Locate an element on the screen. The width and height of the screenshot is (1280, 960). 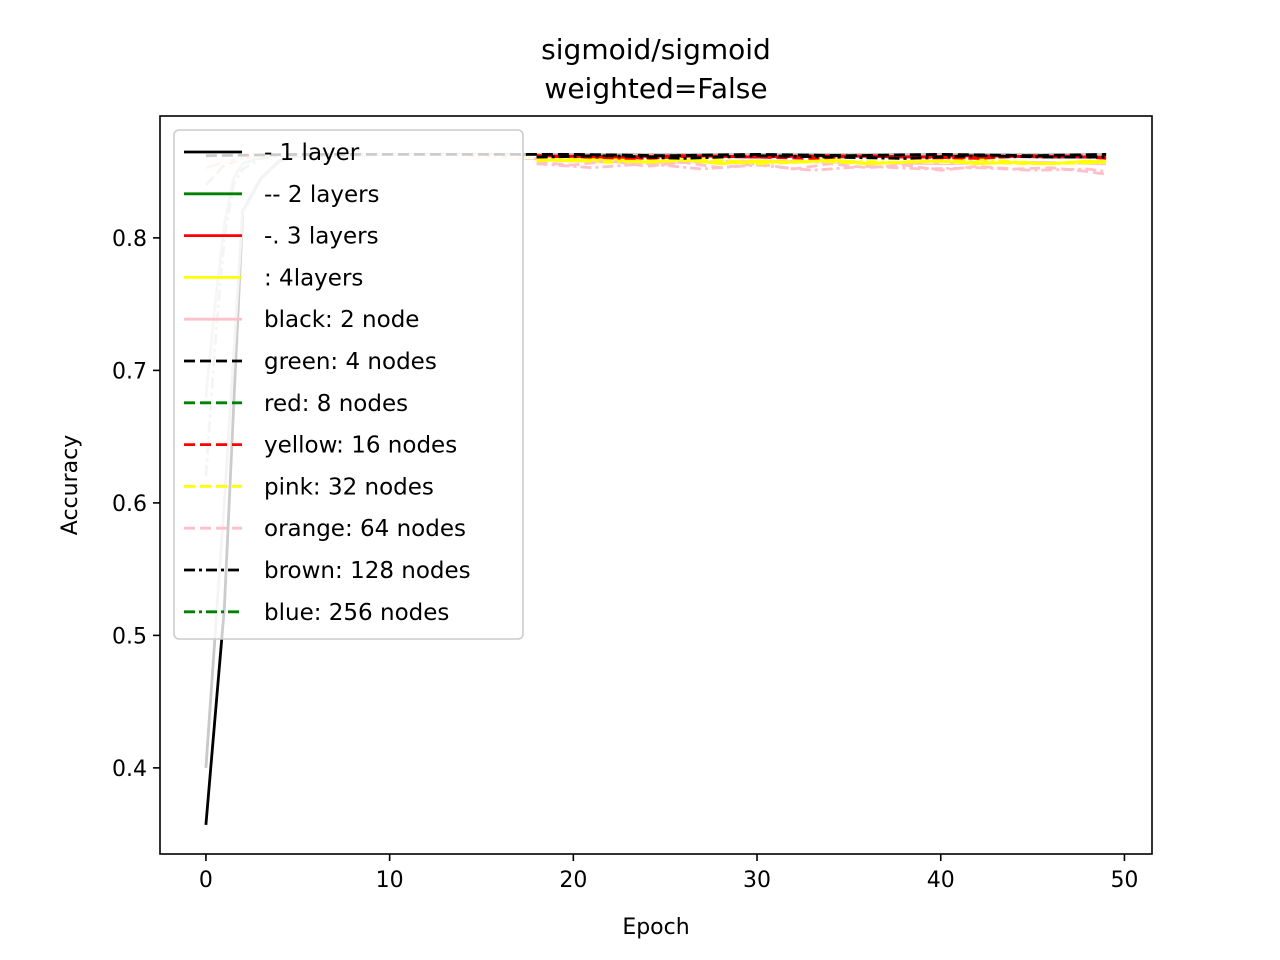
legend-box is located at coordinates (348, 384).